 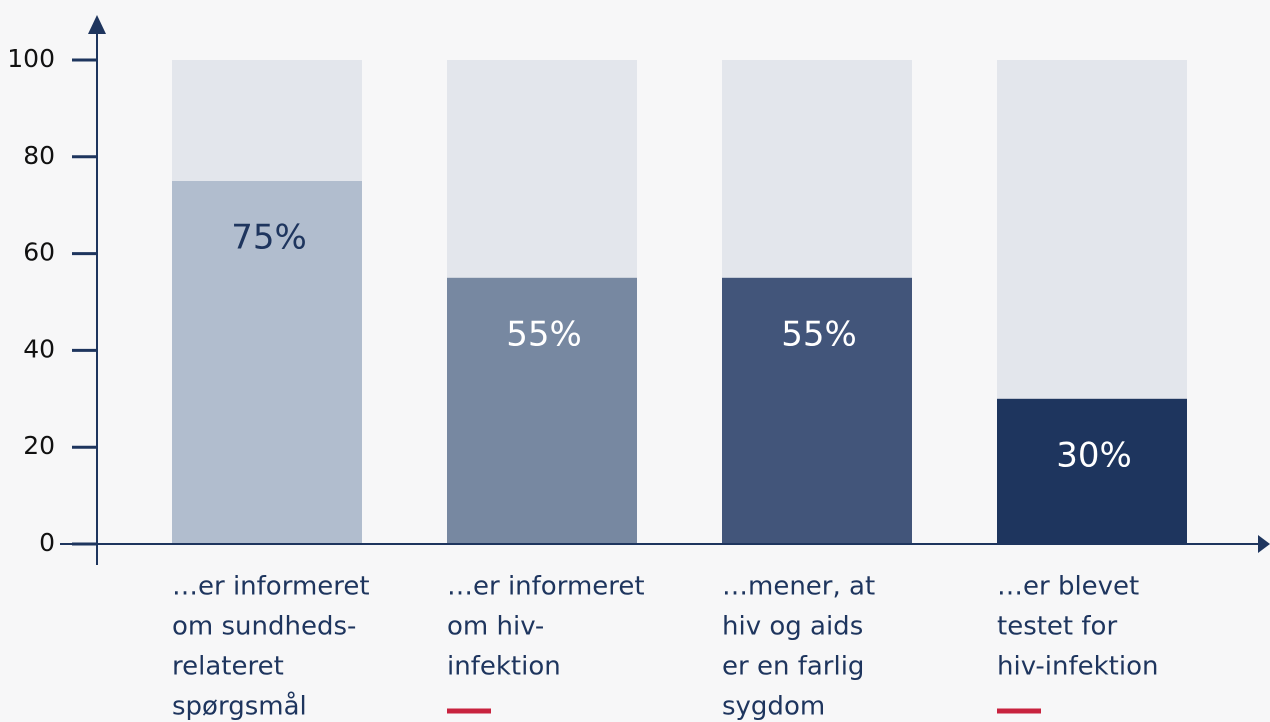 I want to click on y-tick-label: 100, so click(x=31, y=58).